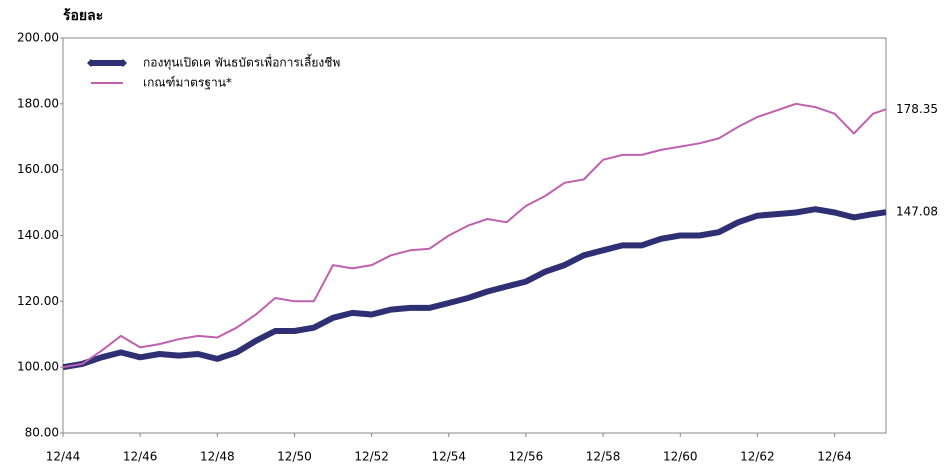 The image size is (951, 470). Describe the element at coordinates (38, 367) in the screenshot. I see `y-tick-label: 100.00` at that location.